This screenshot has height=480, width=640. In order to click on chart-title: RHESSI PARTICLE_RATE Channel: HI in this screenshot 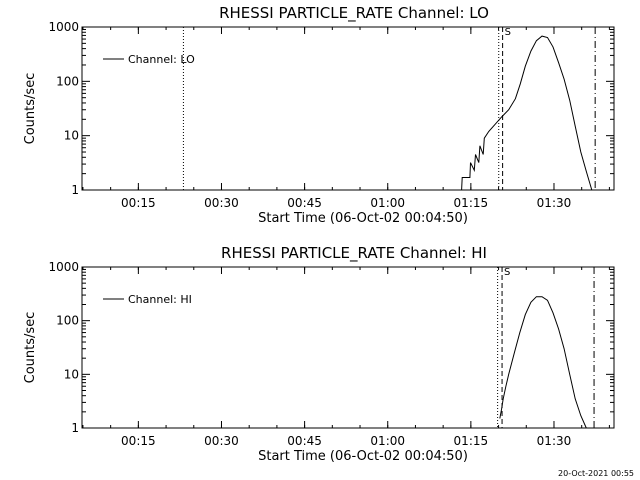, I will do `click(354, 253)`.